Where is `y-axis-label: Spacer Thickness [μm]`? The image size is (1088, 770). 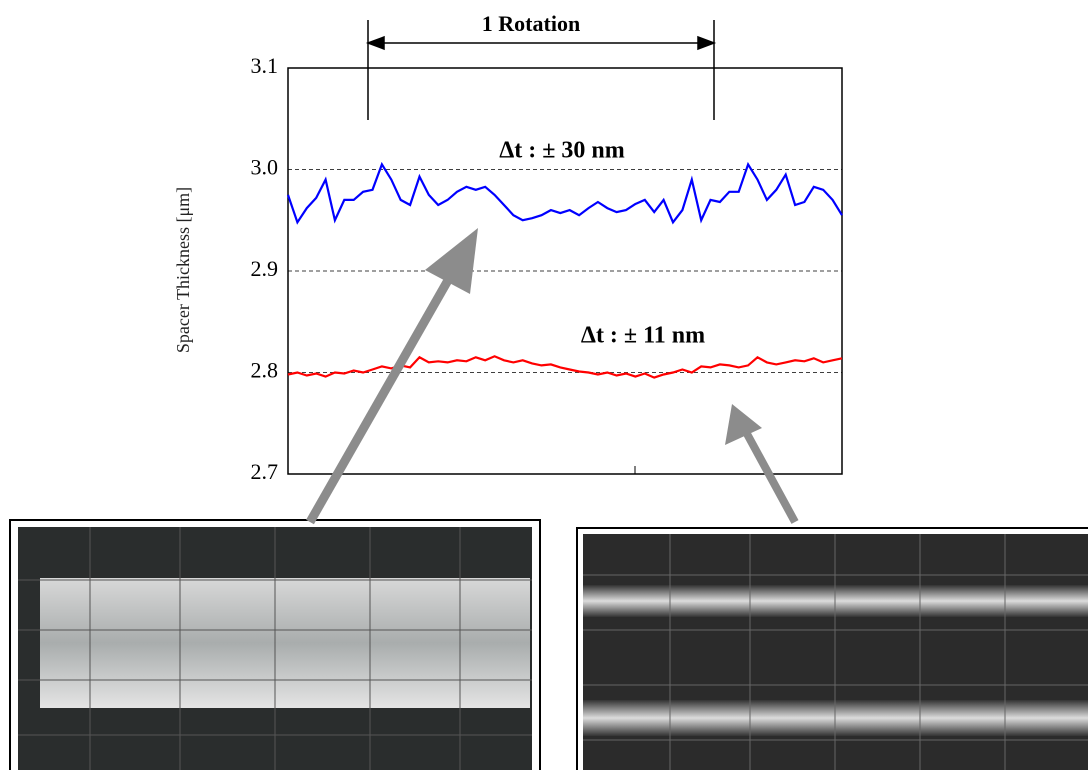
y-axis-label: Spacer Thickness [μm] is located at coordinates (183, 270).